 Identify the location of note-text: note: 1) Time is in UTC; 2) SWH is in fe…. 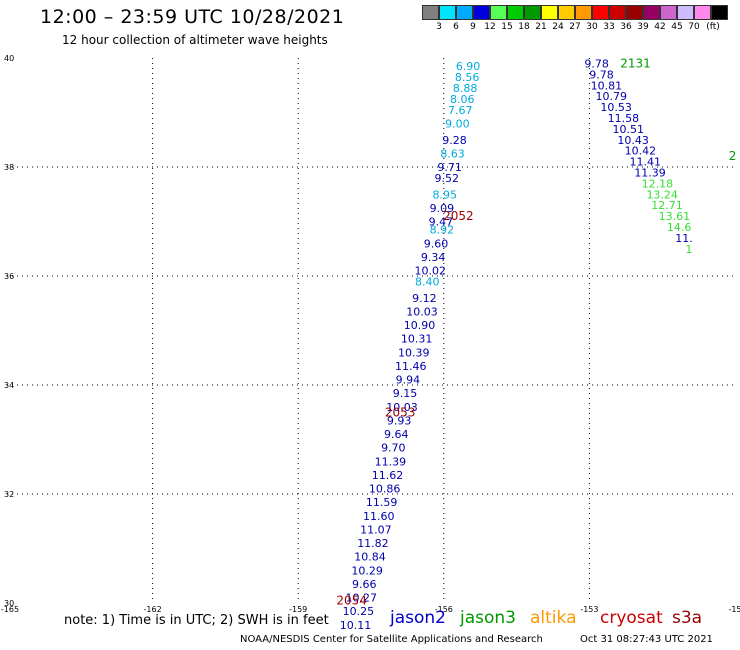
(196, 620).